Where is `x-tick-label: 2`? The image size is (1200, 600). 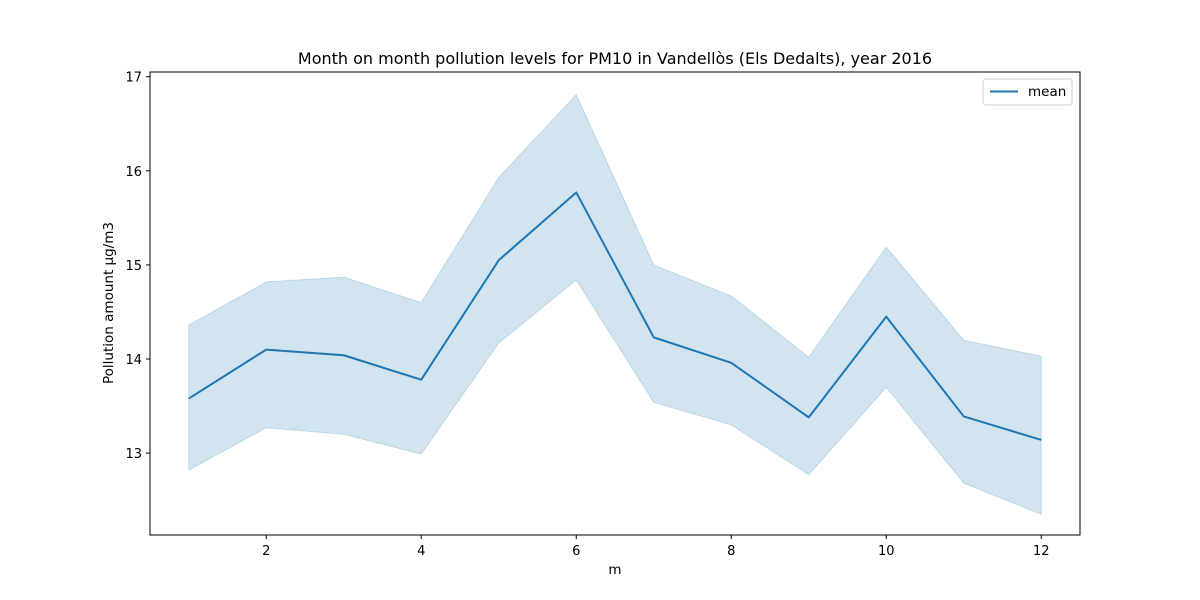
x-tick-label: 2 is located at coordinates (266, 551).